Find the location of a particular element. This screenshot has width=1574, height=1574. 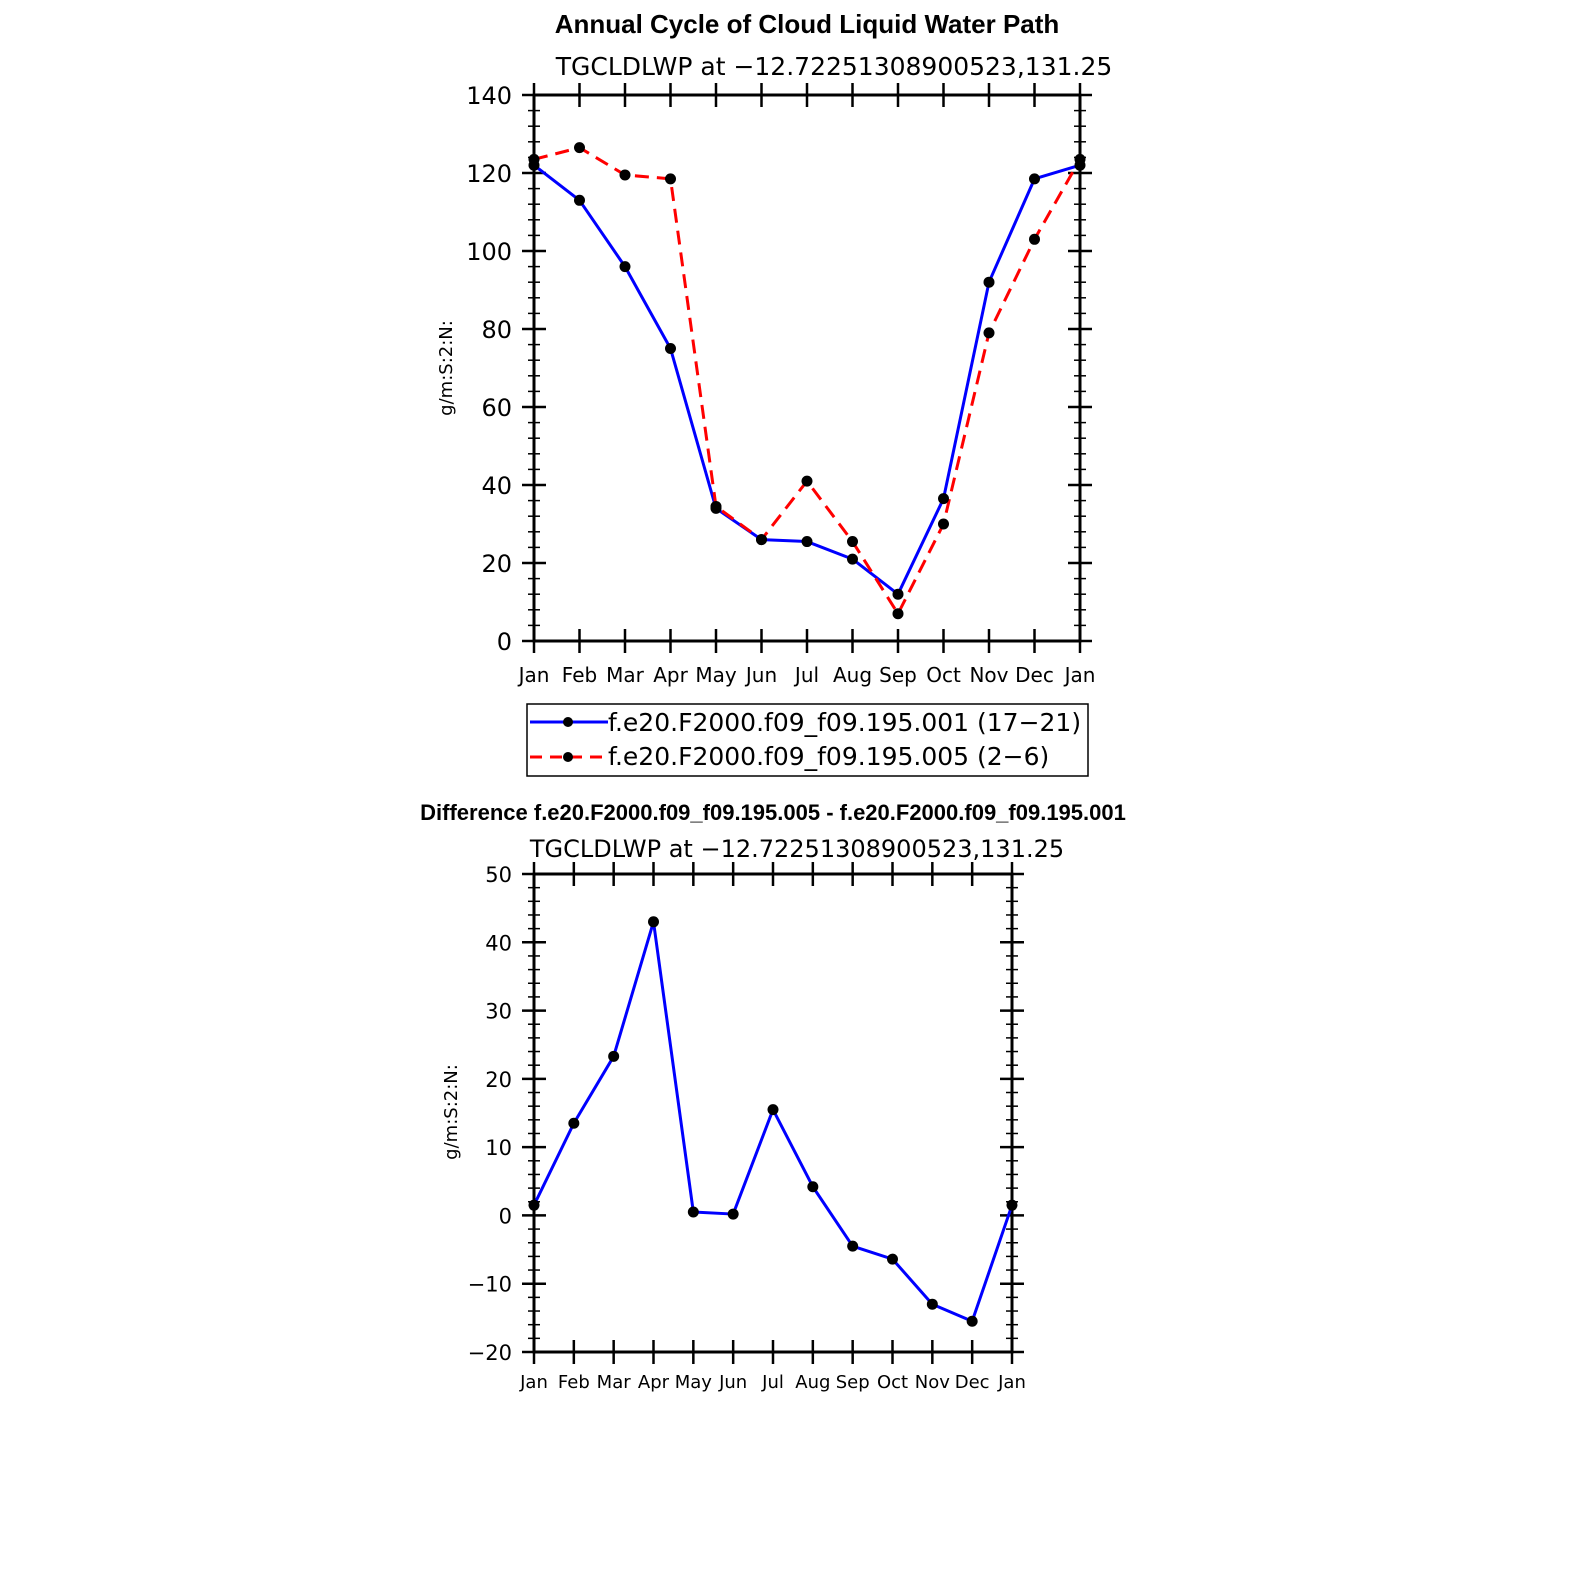

plot-frame is located at coordinates (807, 368).